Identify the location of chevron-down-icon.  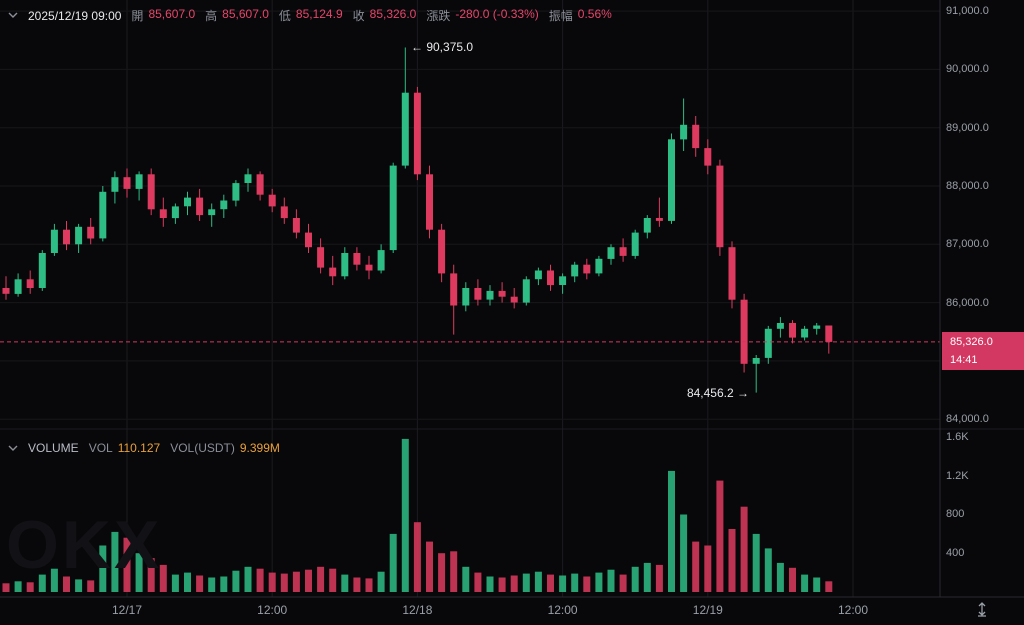
(13, 448).